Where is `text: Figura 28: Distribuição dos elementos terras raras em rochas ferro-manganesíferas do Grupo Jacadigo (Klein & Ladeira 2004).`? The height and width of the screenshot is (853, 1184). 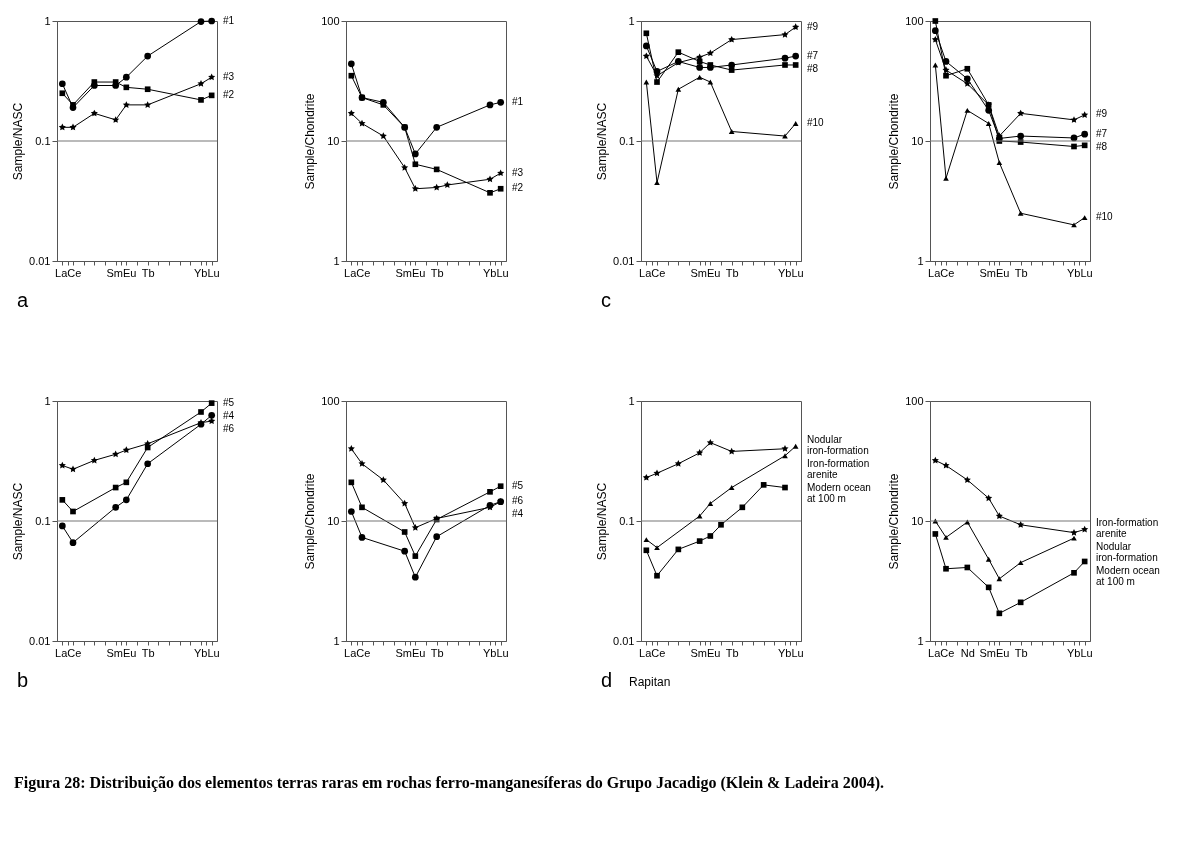
text: Figura 28: Distribuição dos elementos terras raras em rochas ferro-manganesíferas do Grupo Jacadigo (Klein & Ladeira 2004). is located at coordinates (449, 783).